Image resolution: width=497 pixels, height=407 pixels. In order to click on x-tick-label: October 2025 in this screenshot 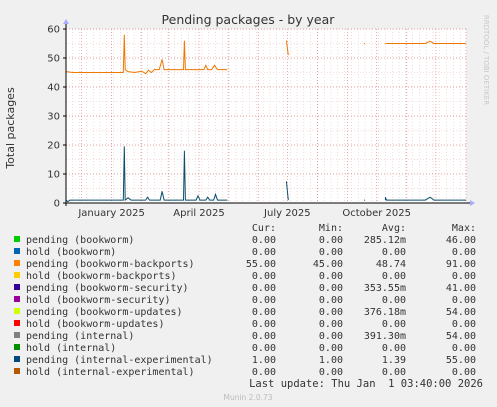, I will do `click(376, 213)`.